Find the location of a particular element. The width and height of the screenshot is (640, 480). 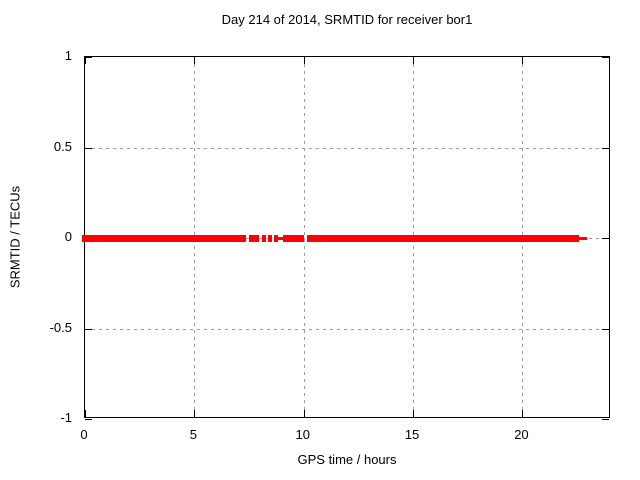

x-tick-label: 10 is located at coordinates (302, 434).